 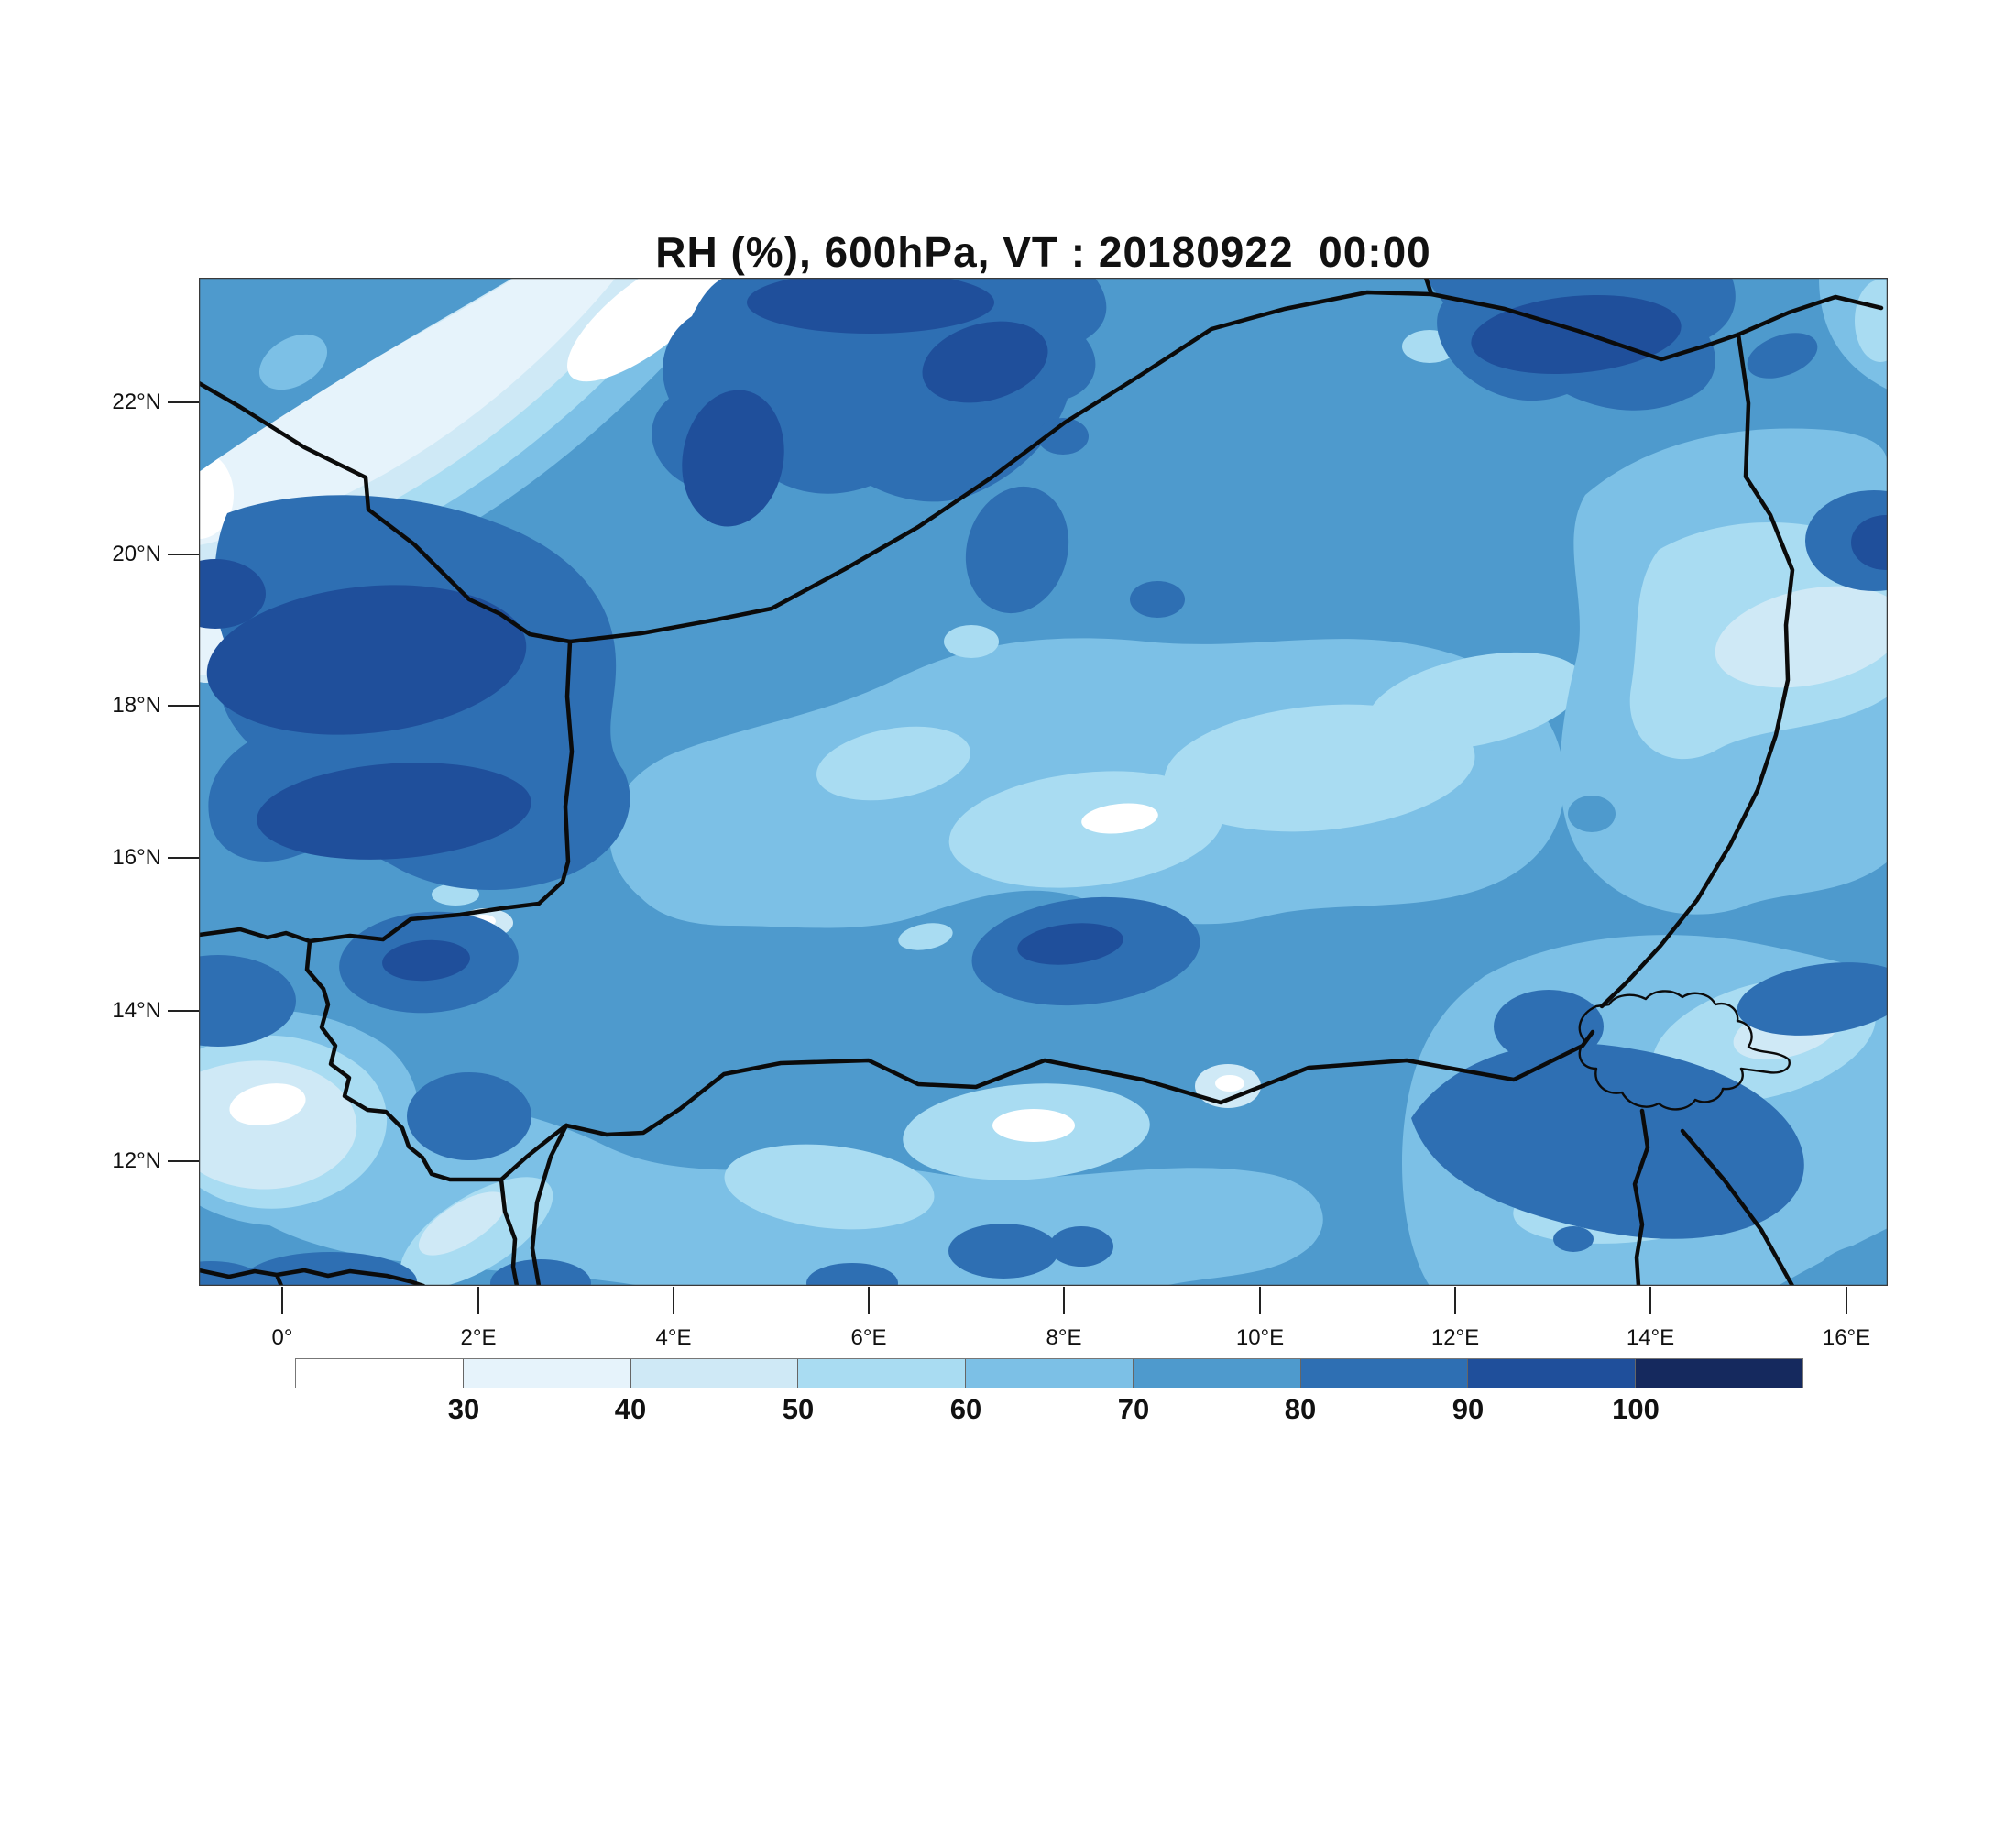 What do you see at coordinates (509, 1231) in the screenshot?
I see `border-benin-togo` at bounding box center [509, 1231].